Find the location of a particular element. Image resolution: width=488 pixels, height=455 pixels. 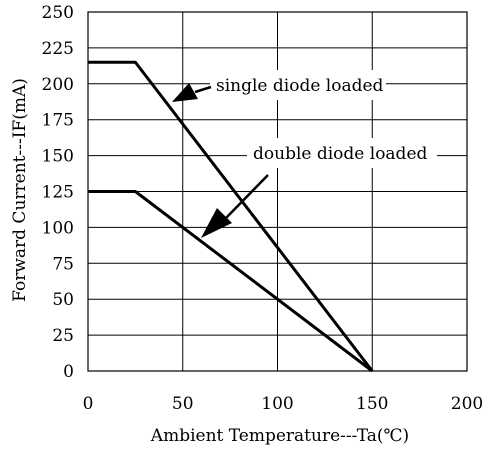

x-tick-label: 100 is located at coordinates (277, 404).